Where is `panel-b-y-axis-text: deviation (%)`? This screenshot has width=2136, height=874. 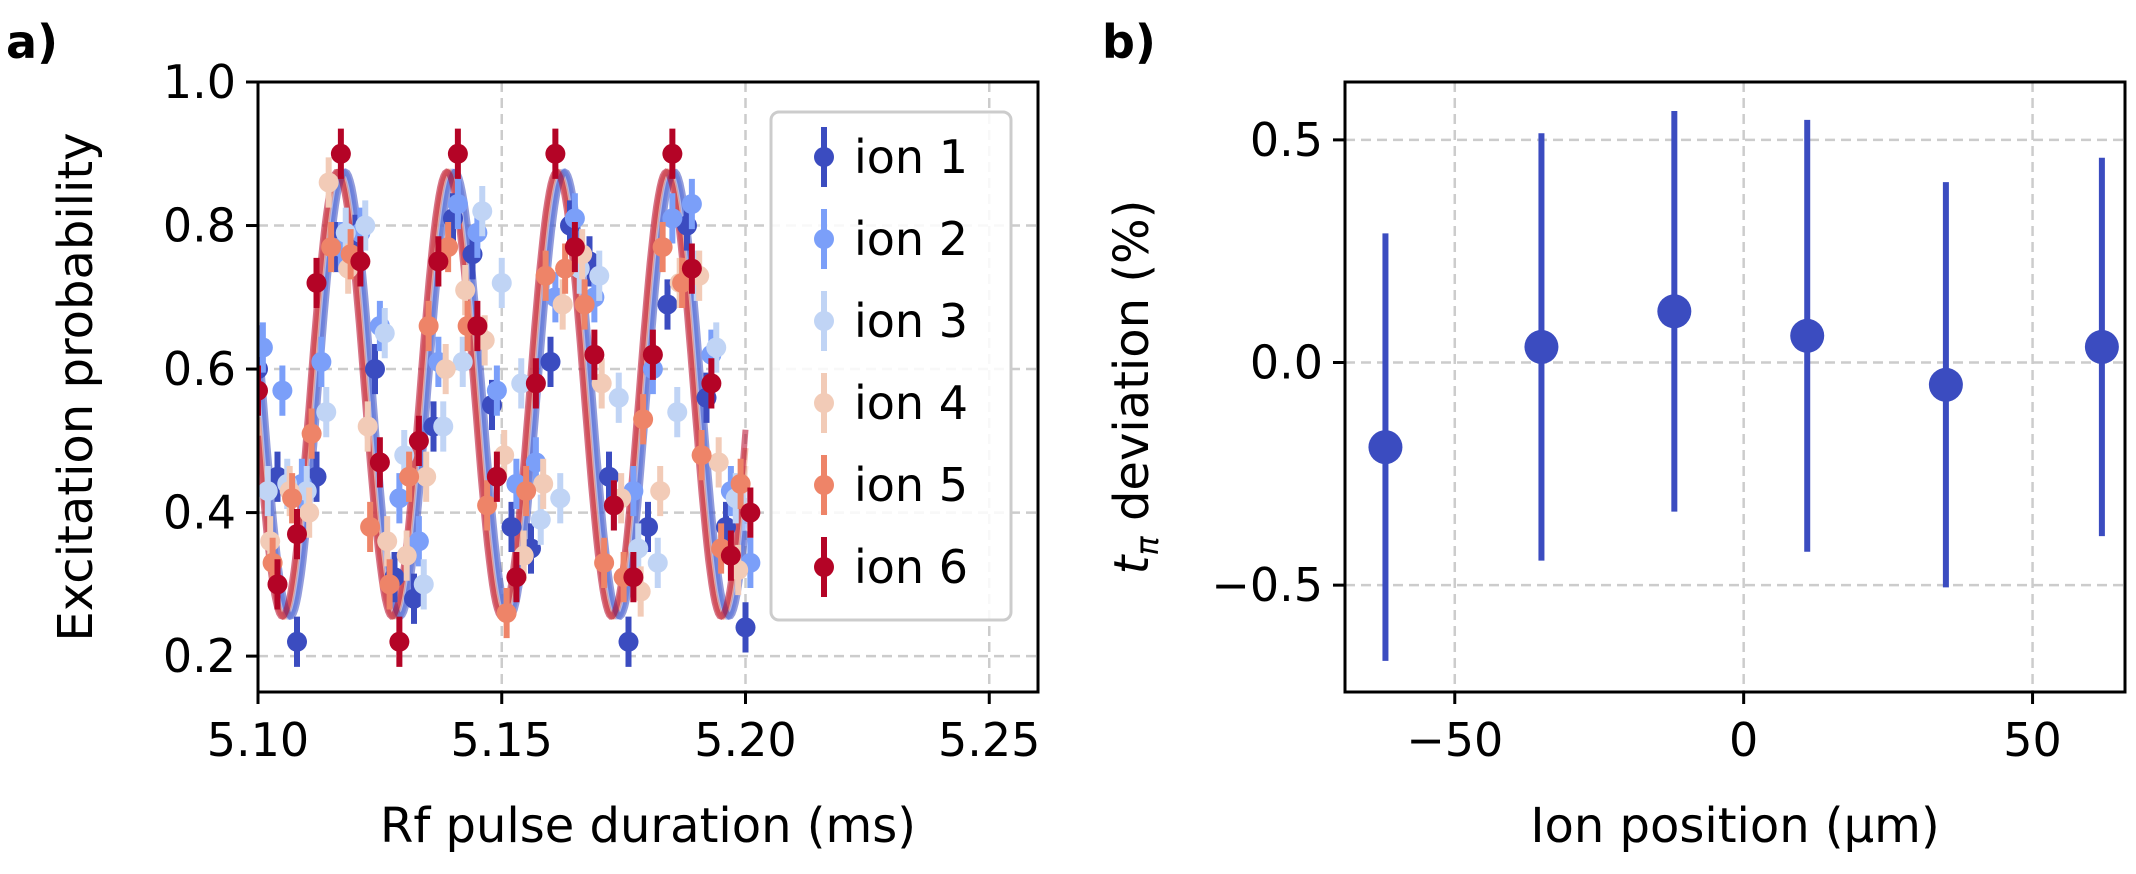
panel-b-y-axis-text: deviation (%) is located at coordinates (1132, 368).